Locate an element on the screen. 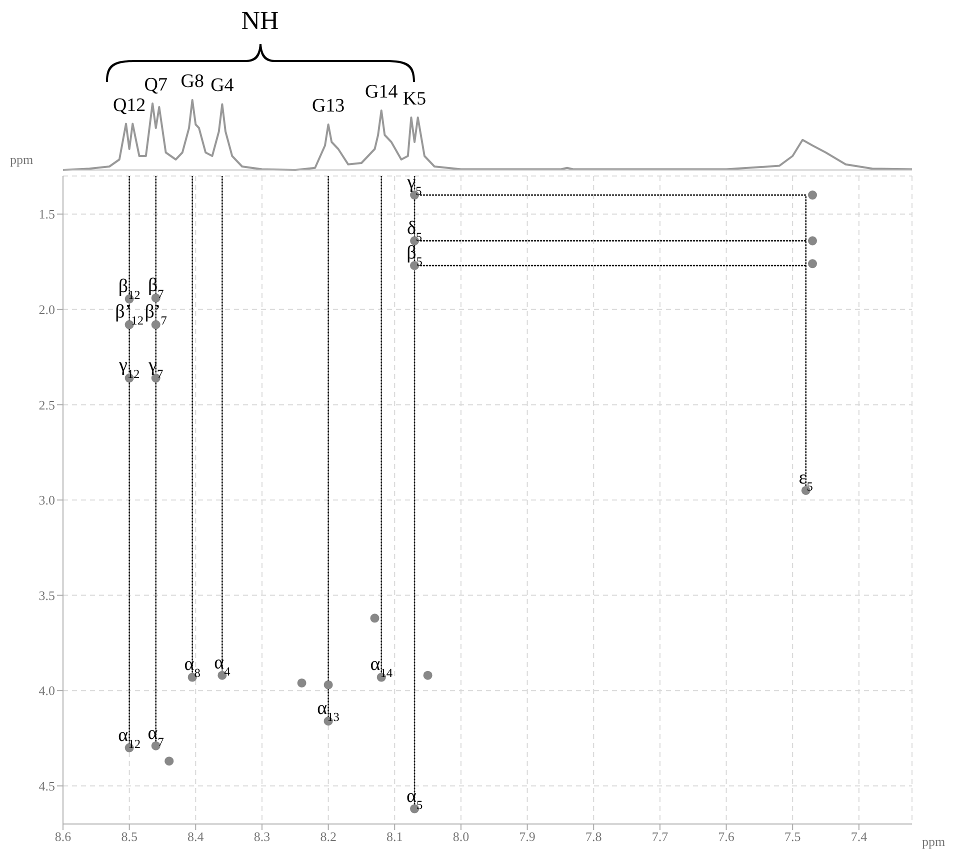 Image resolution: width=966 pixels, height=852 pixels. annotation: ε$_{5}$ is located at coordinates (805, 480).